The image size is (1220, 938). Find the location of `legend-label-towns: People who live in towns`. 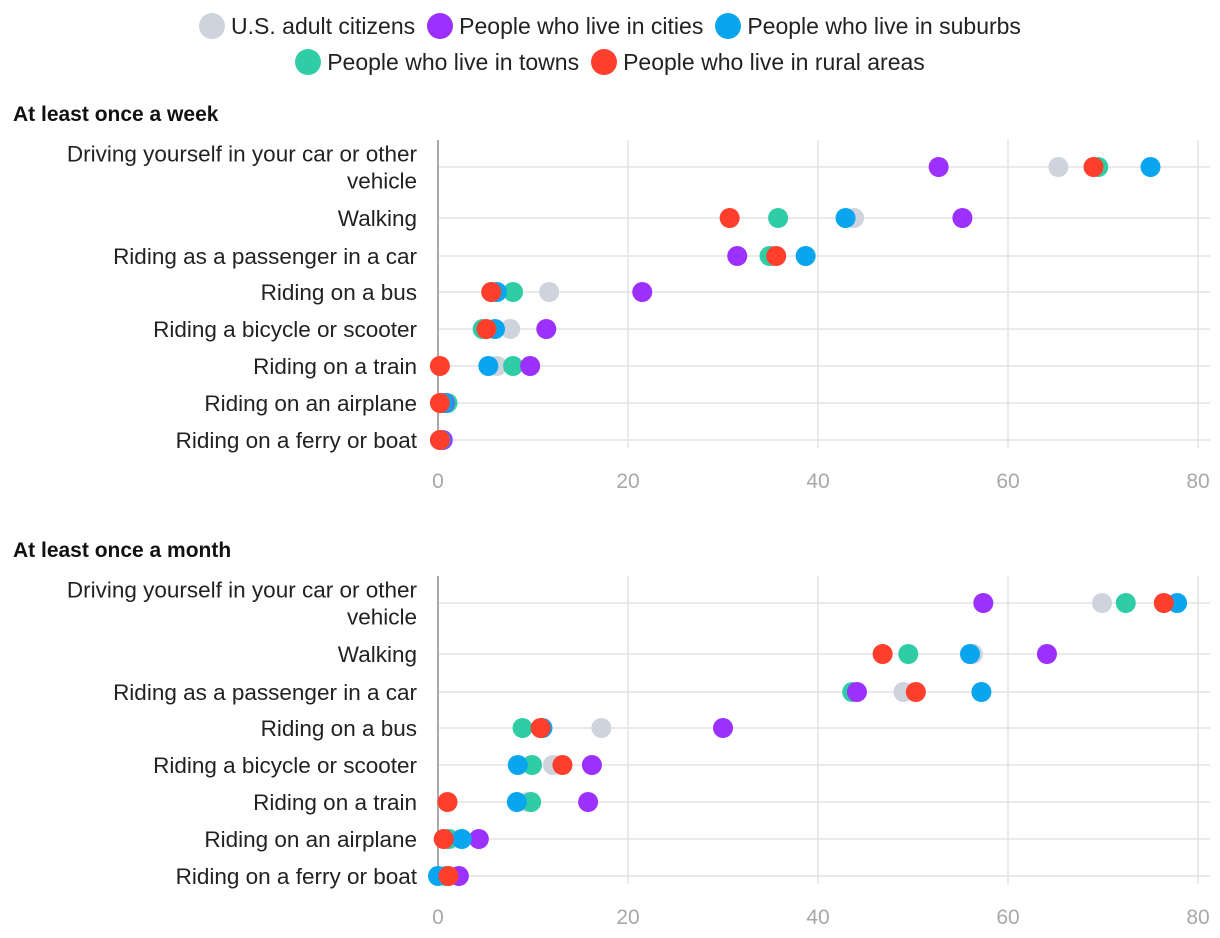

legend-label-towns: People who live in towns is located at coordinates (453, 61).